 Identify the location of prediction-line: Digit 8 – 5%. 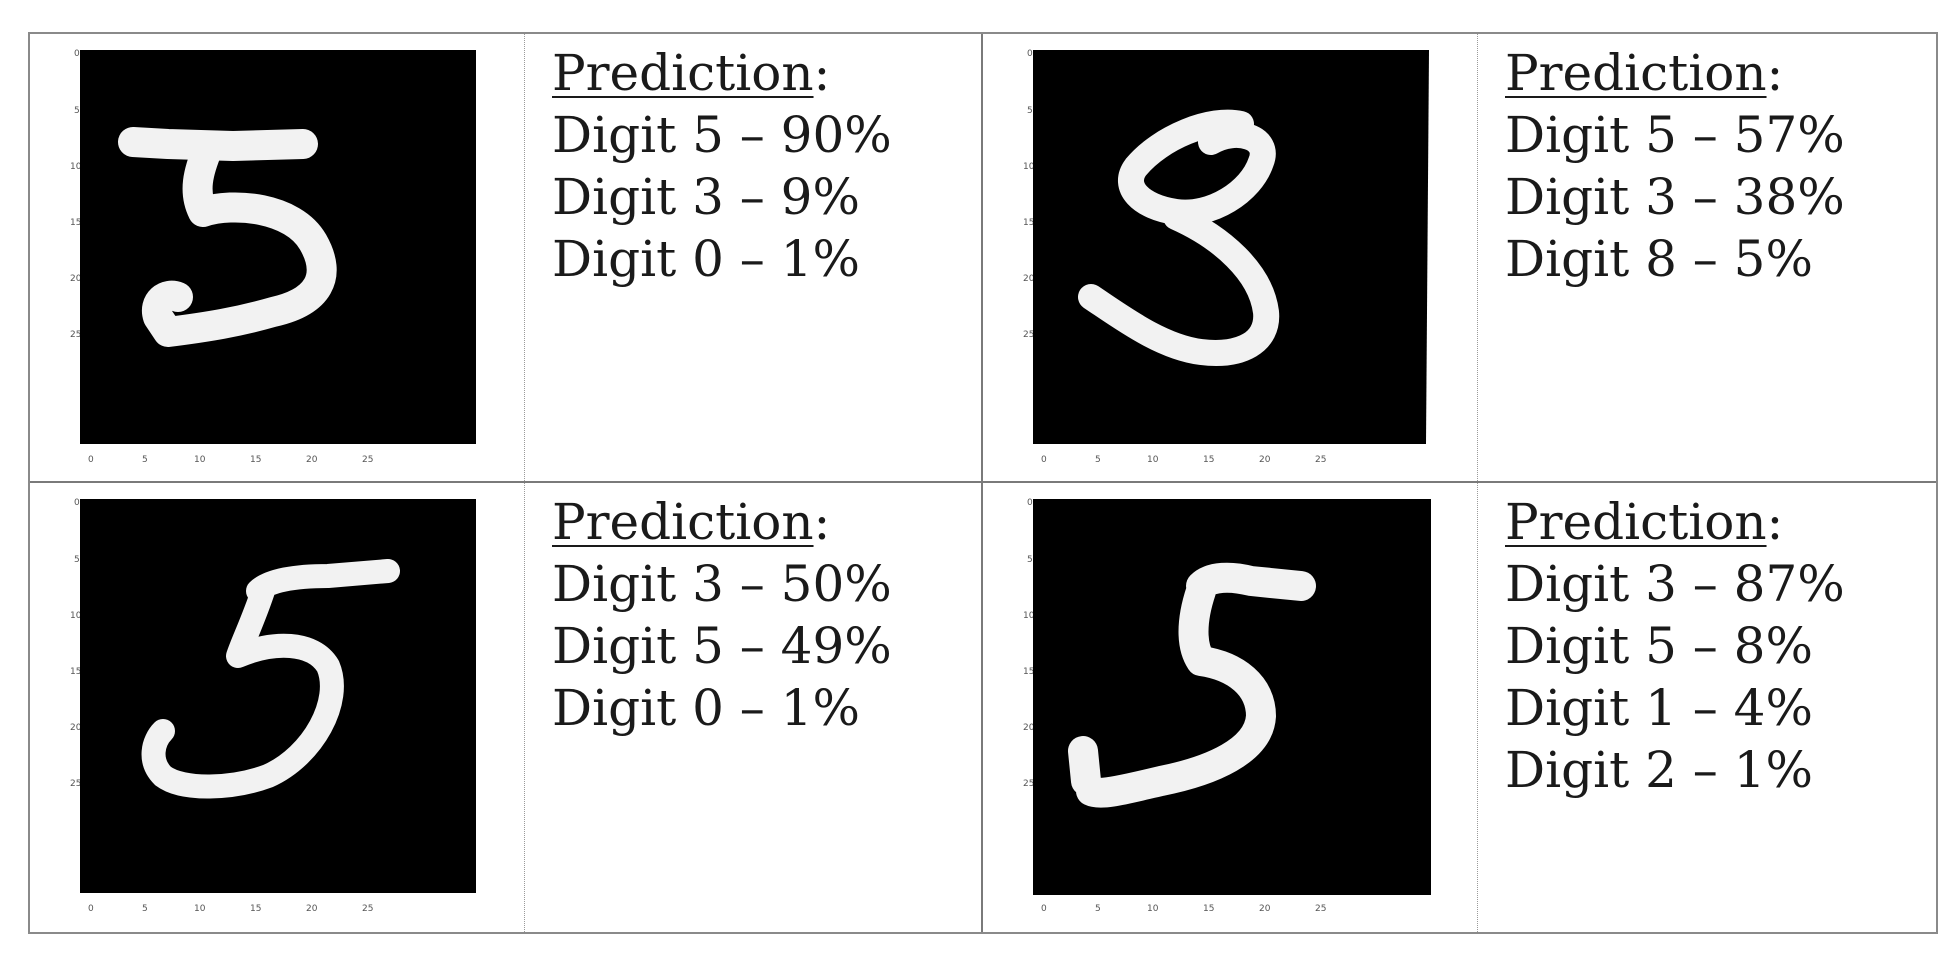
(1659, 259).